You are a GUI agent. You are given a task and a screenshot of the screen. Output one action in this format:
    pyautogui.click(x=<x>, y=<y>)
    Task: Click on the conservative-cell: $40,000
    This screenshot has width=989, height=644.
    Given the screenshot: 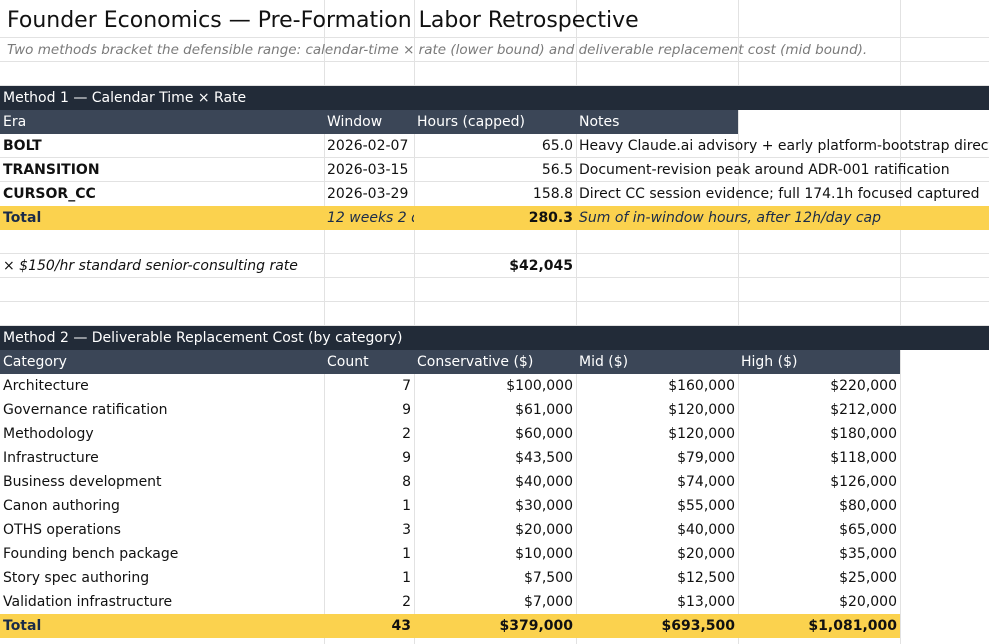 What is the action you would take?
    pyautogui.click(x=544, y=482)
    